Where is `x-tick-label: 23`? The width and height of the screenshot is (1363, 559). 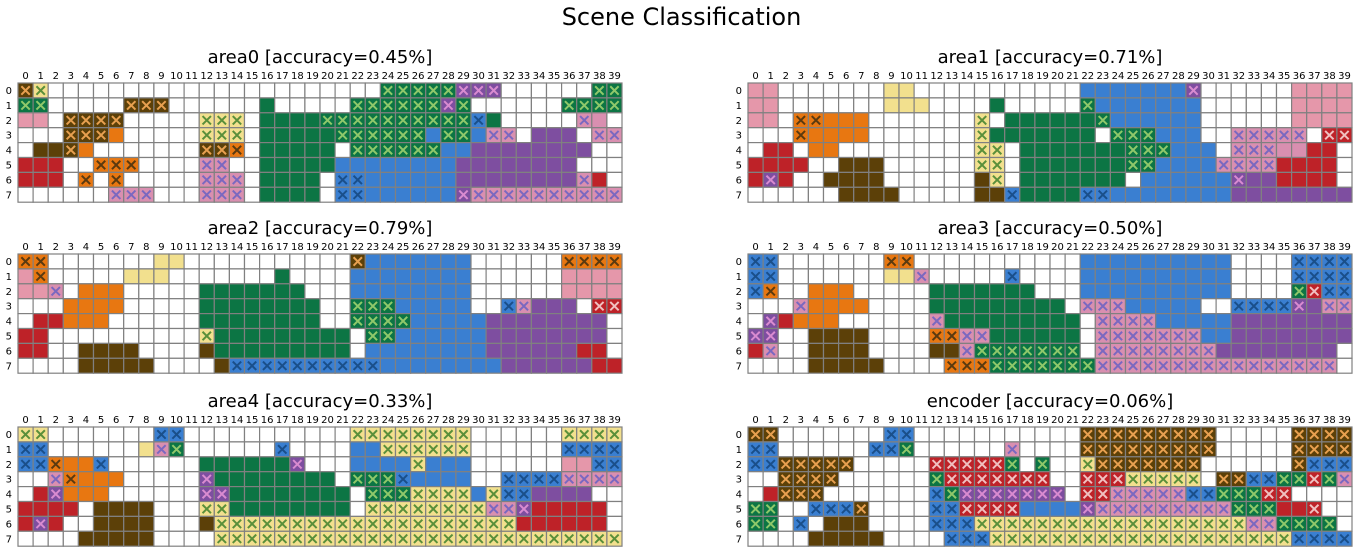 x-tick-label: 23 is located at coordinates (1102, 247).